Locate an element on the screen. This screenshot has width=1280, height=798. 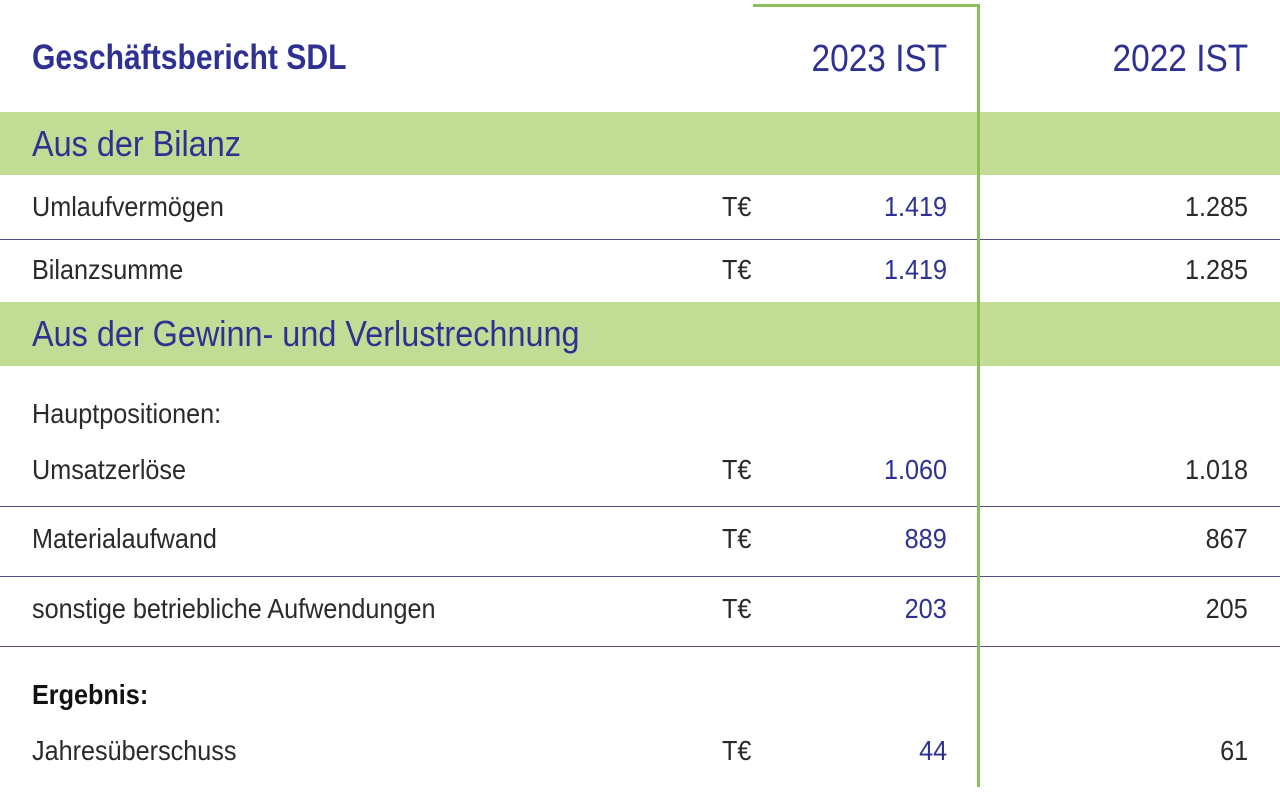
row-label: Umlaufvermögen is located at coordinates (128, 206).